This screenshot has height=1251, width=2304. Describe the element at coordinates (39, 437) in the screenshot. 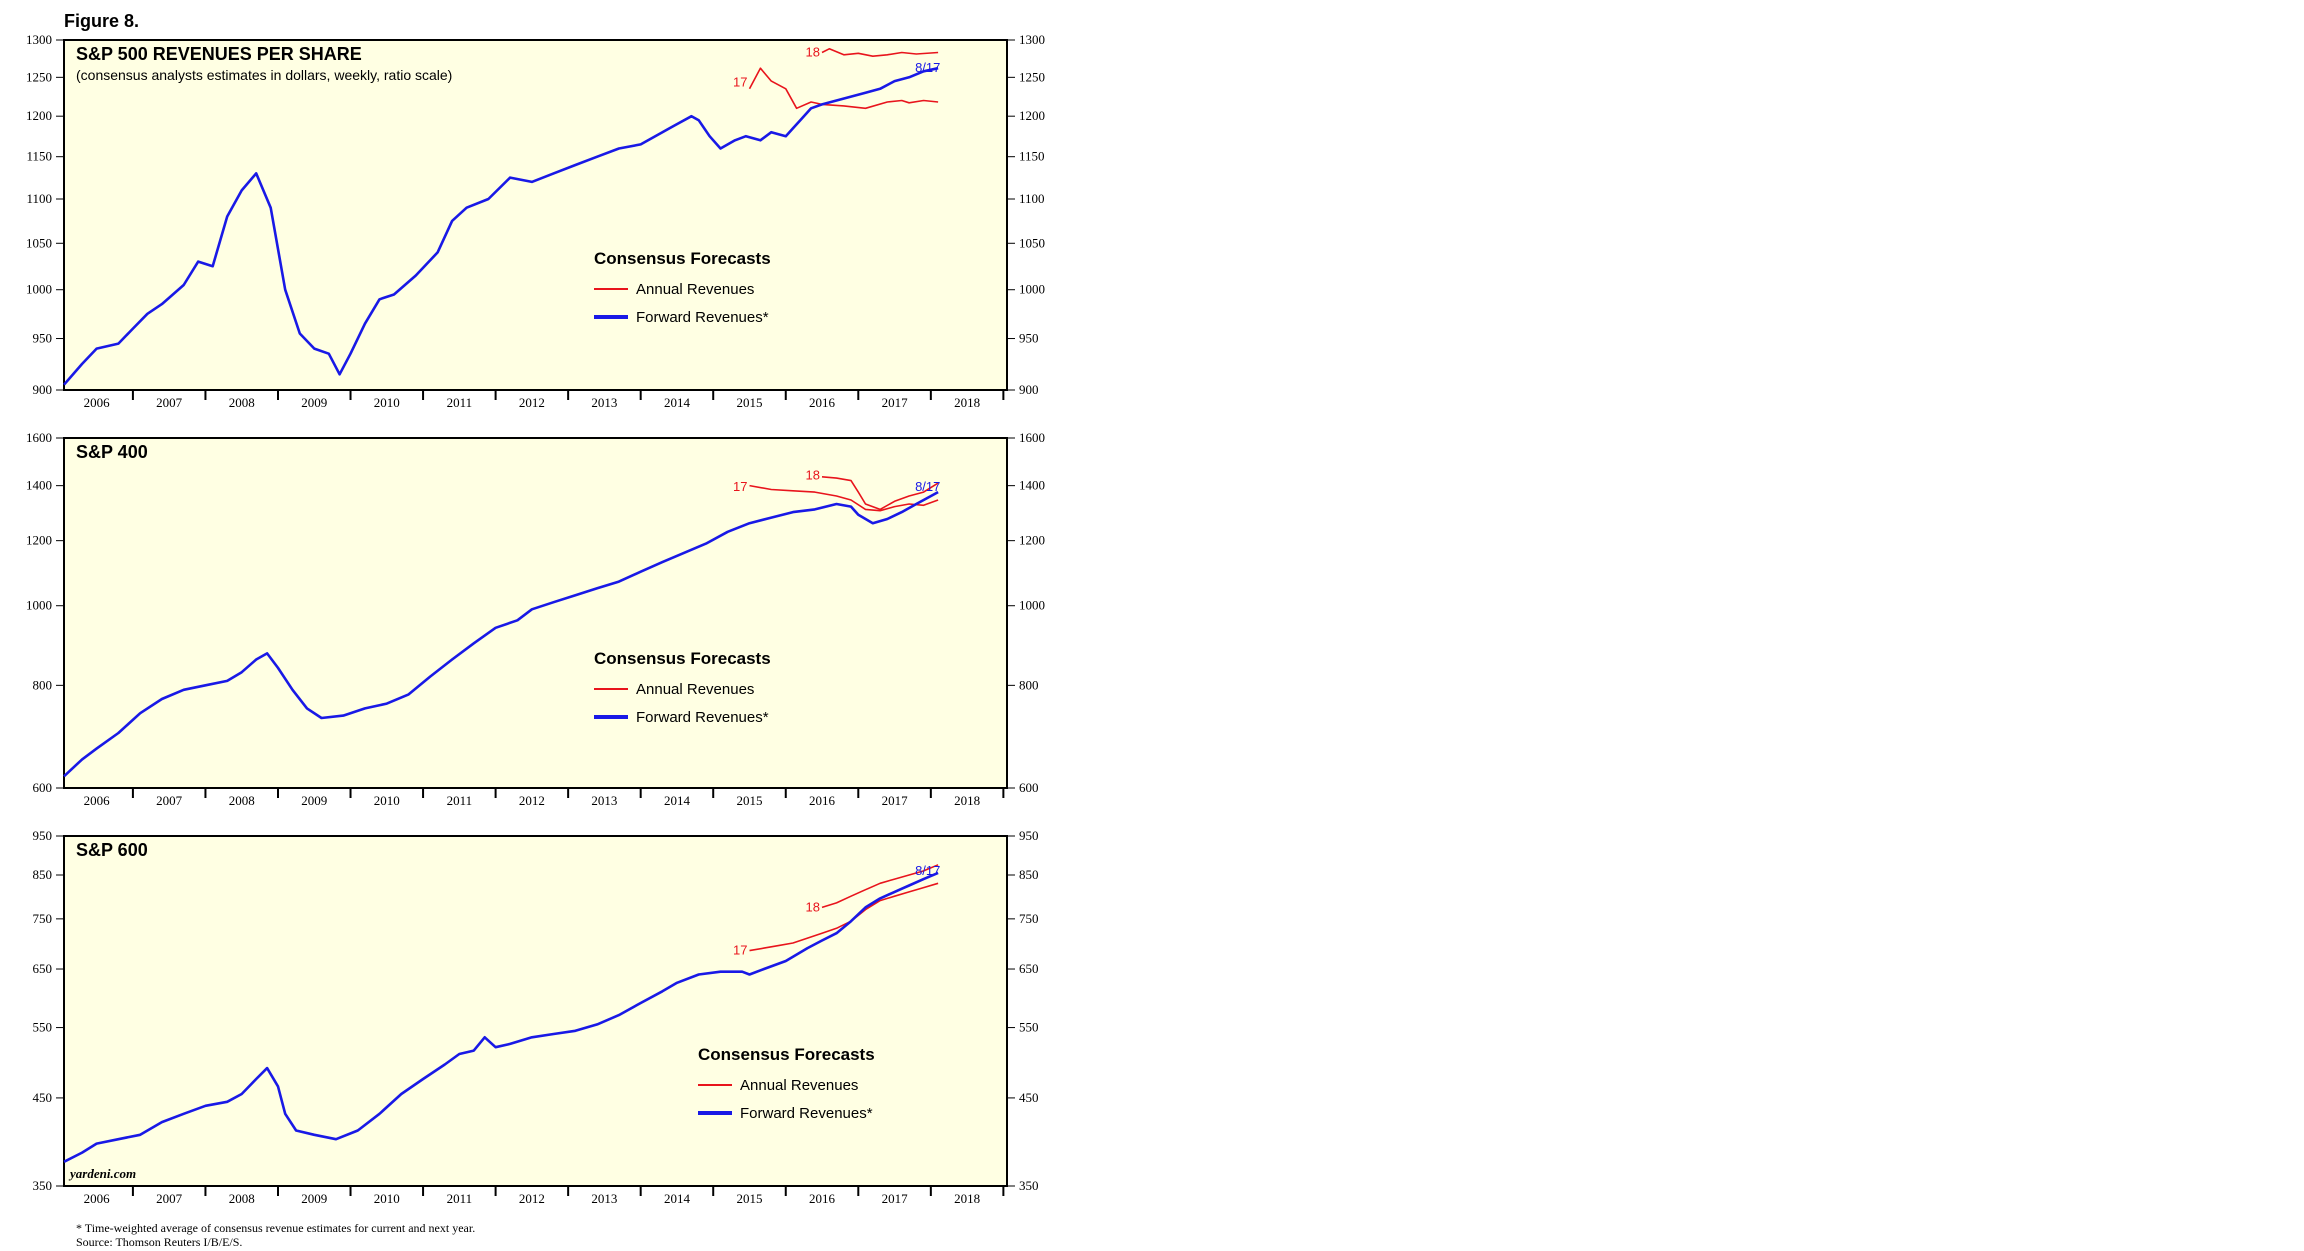

I see `y-tick-label-left: 1600` at that location.